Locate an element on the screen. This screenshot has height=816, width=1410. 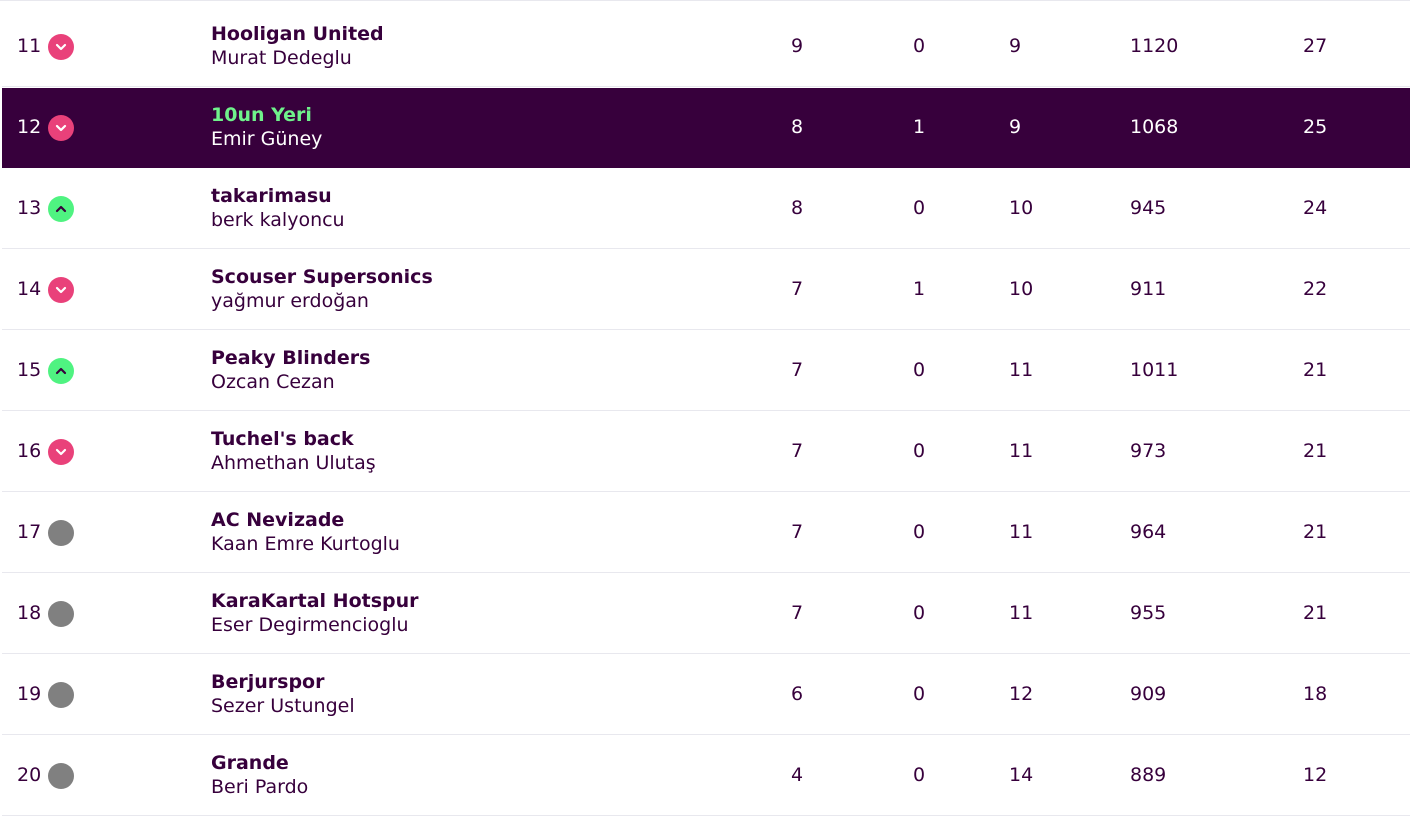
table-row-current-user: 12 10un Yeri Emir Güney 8 1 9 1068 25 is located at coordinates (706, 128).